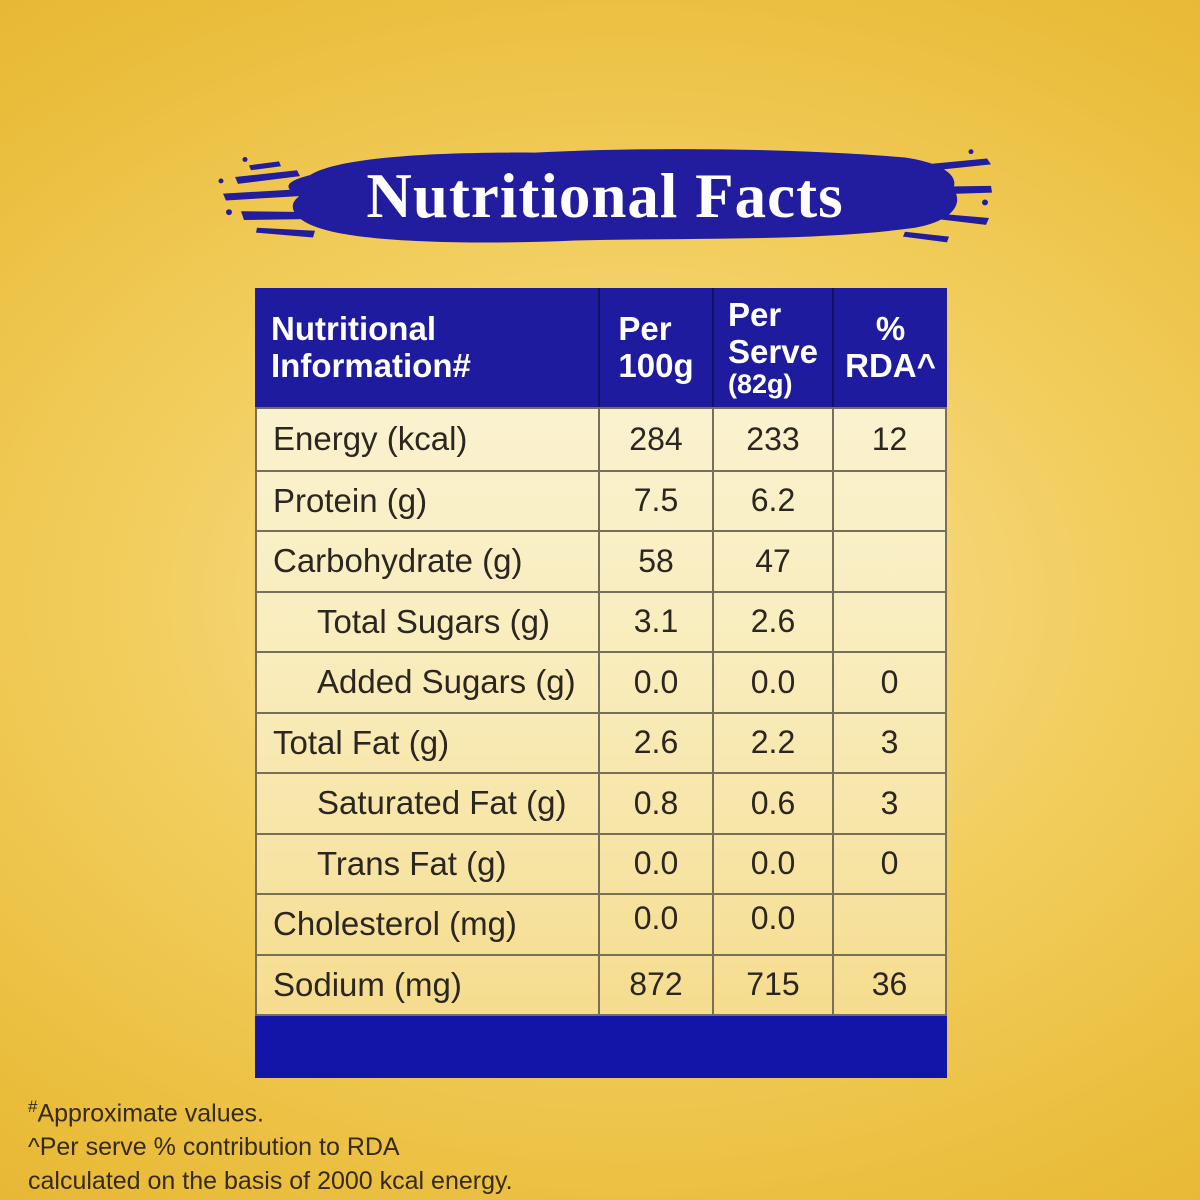  Describe the element at coordinates (760, 383) in the screenshot. I see `header-serve-size: (82g)` at that location.